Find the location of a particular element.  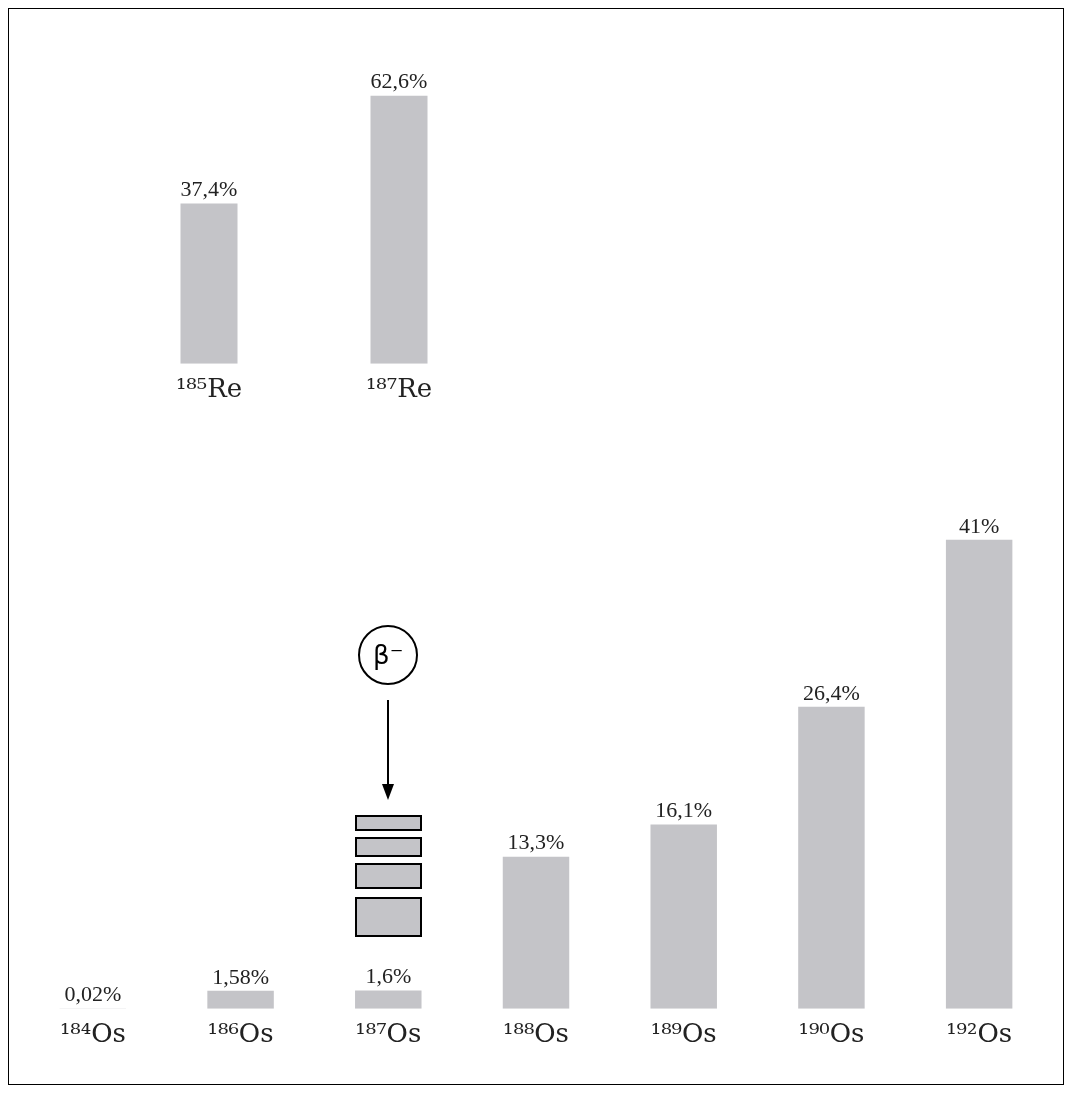

data-label: 1,6% is located at coordinates (388, 976).